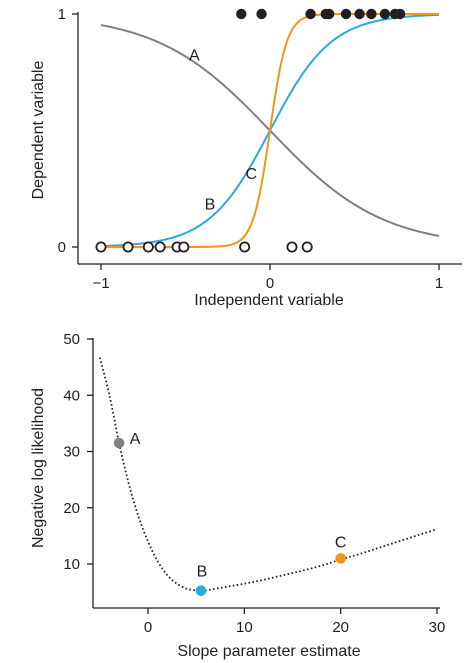 Image resolution: width=464 pixels, height=663 pixels. I want to click on x-tick-label: 20, so click(340, 627).